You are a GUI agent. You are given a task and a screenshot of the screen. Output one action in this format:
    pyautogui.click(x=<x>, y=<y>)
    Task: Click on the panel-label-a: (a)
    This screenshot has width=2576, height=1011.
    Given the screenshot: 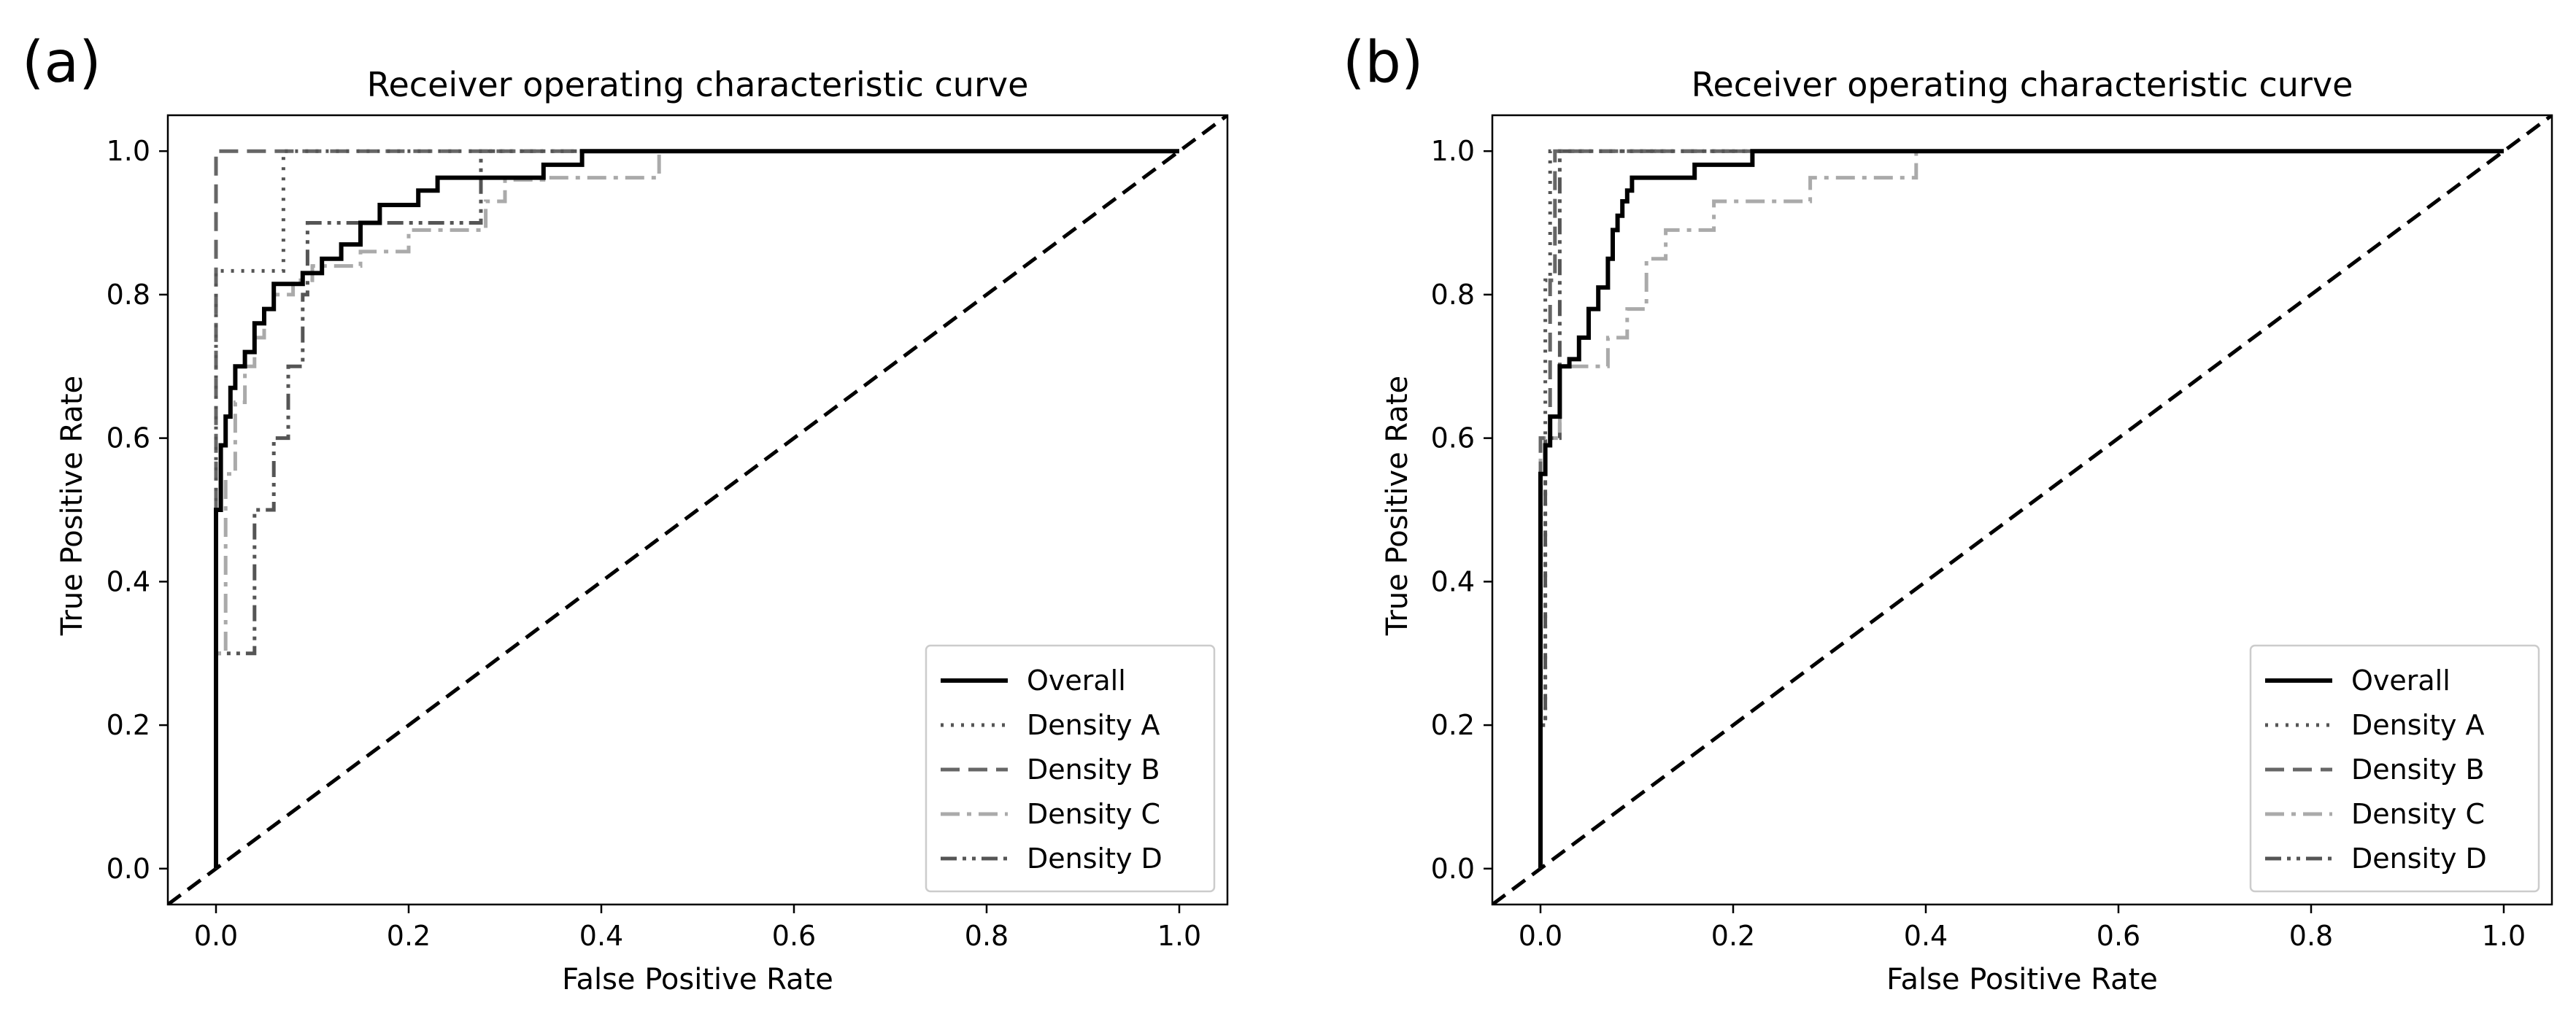 What is the action you would take?
    pyautogui.click(x=61, y=63)
    